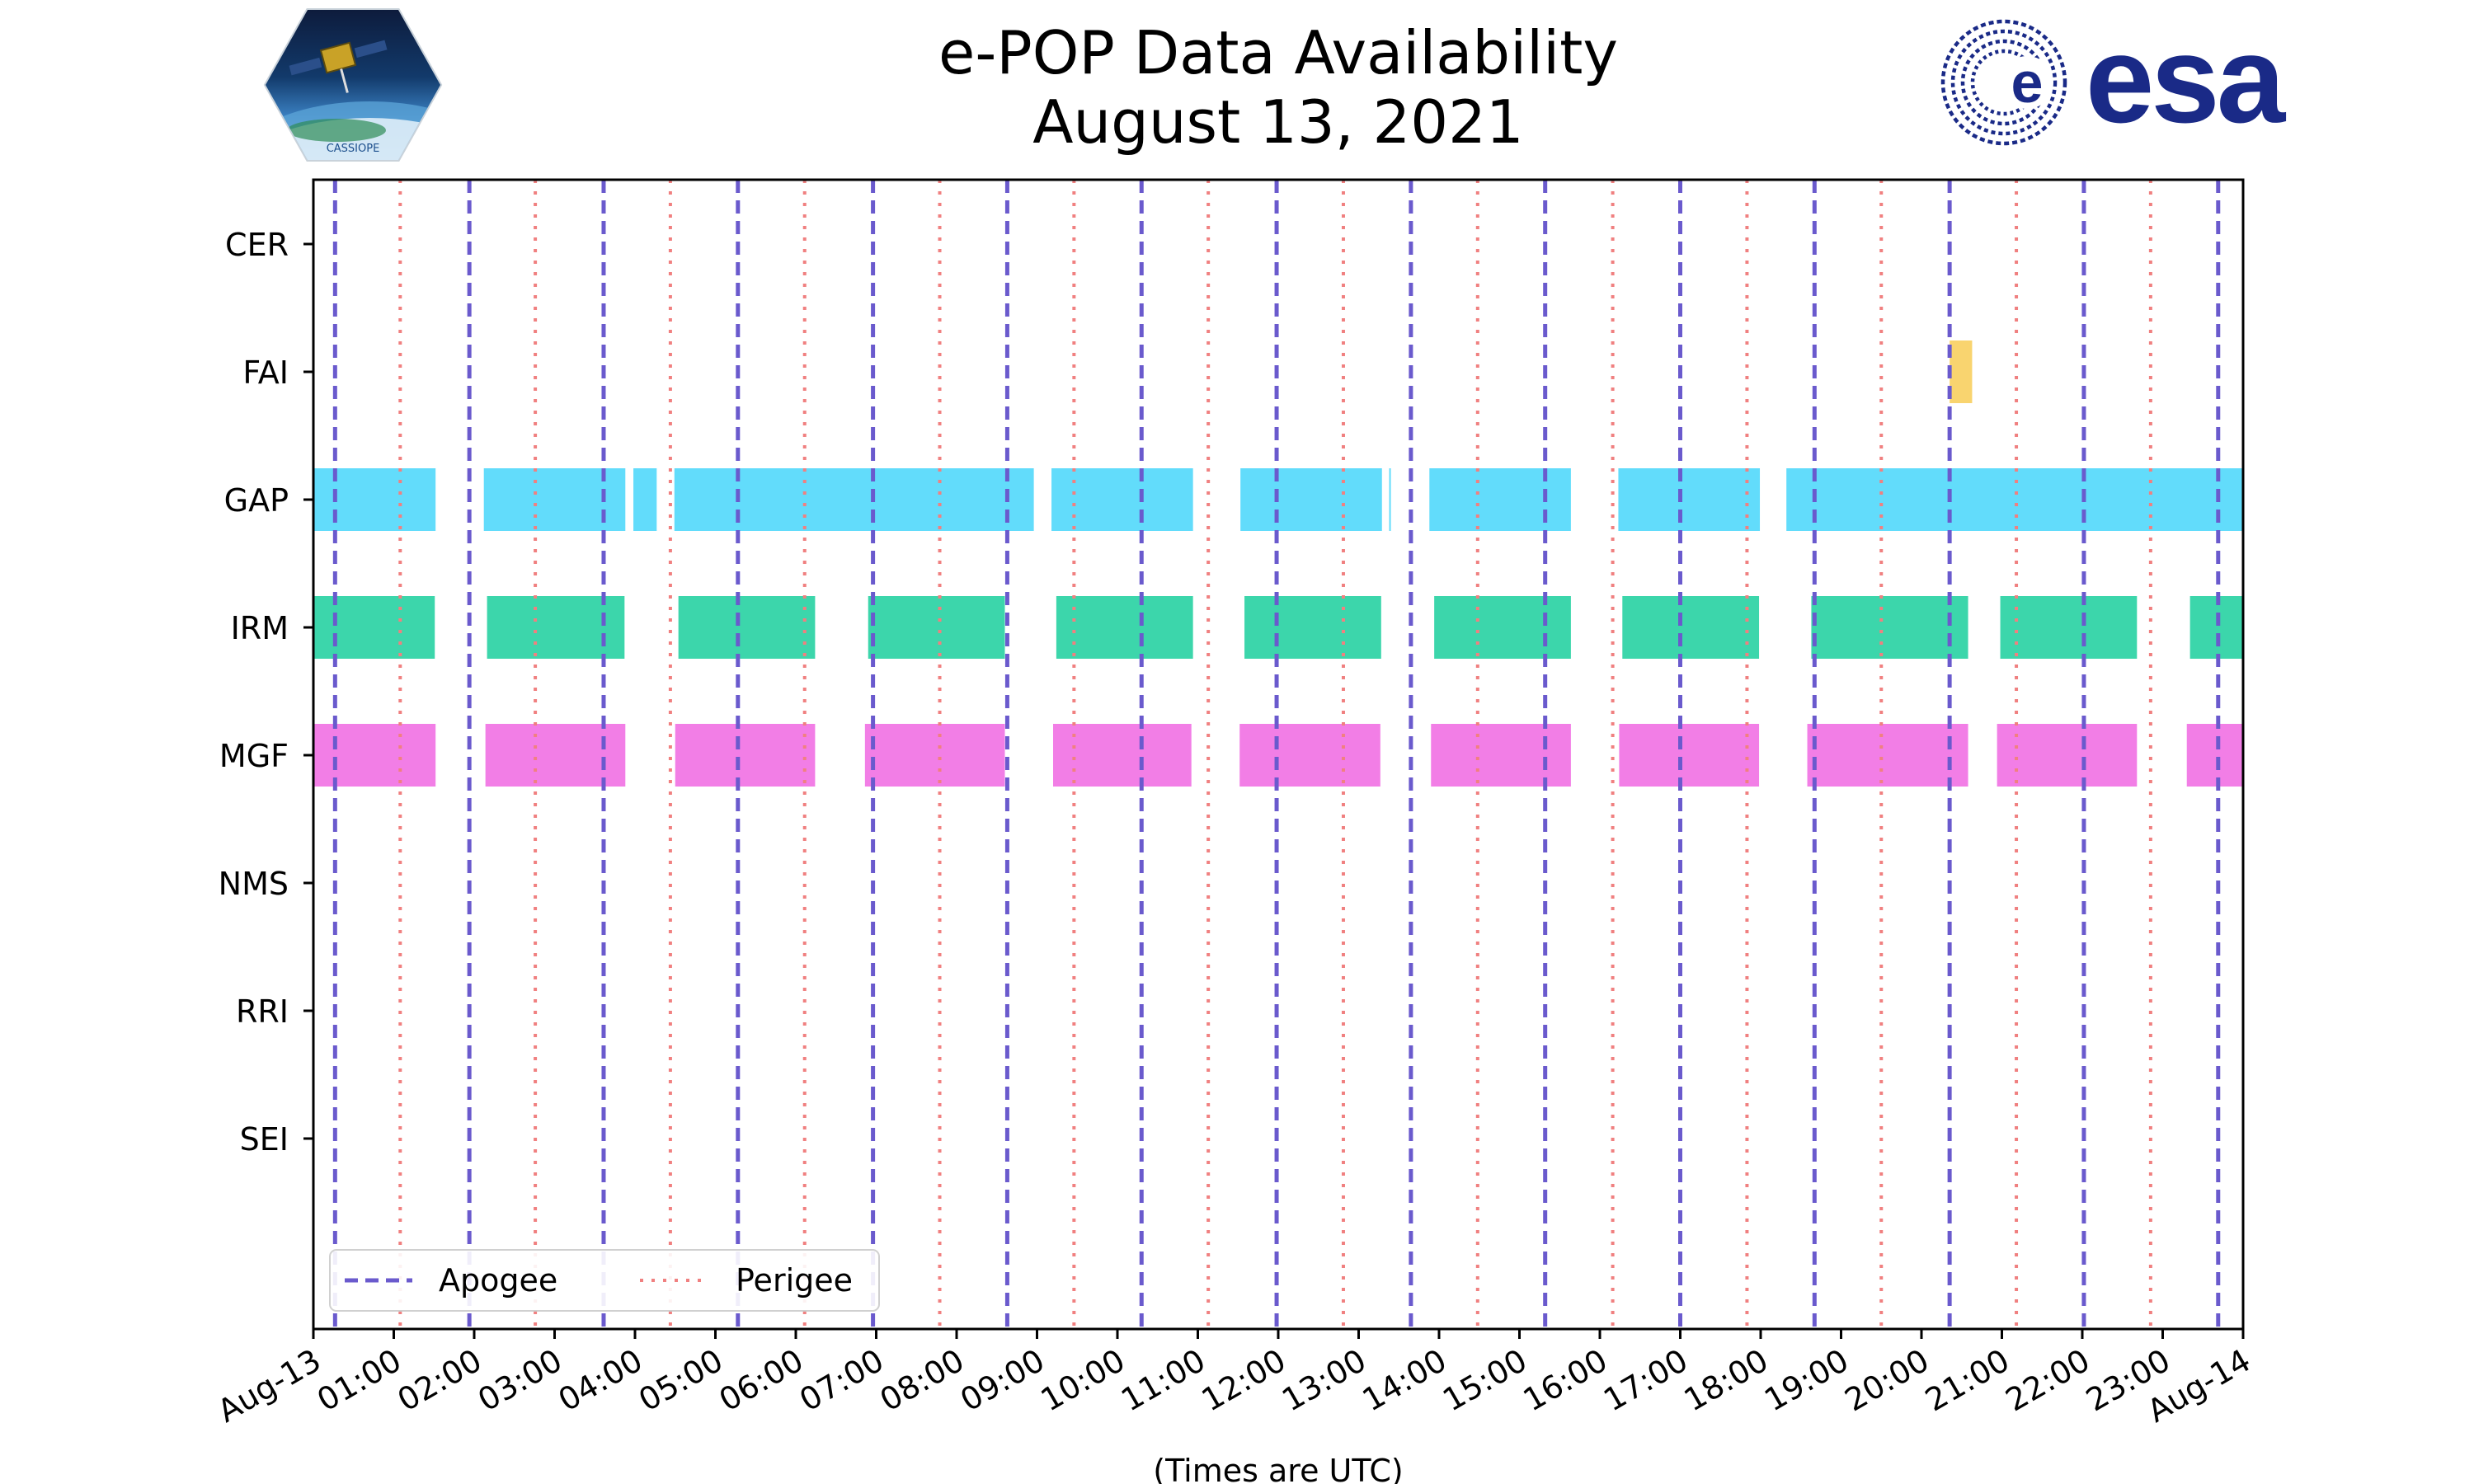 The image size is (2474, 1484). I want to click on x-tick-label-11: 11:00, so click(1163, 1380).